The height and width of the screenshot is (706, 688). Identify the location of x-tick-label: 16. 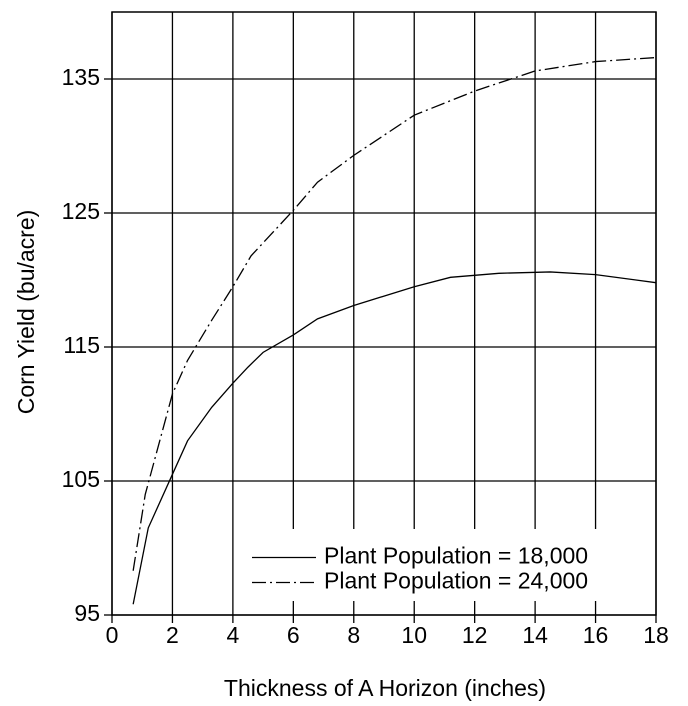
(596, 635).